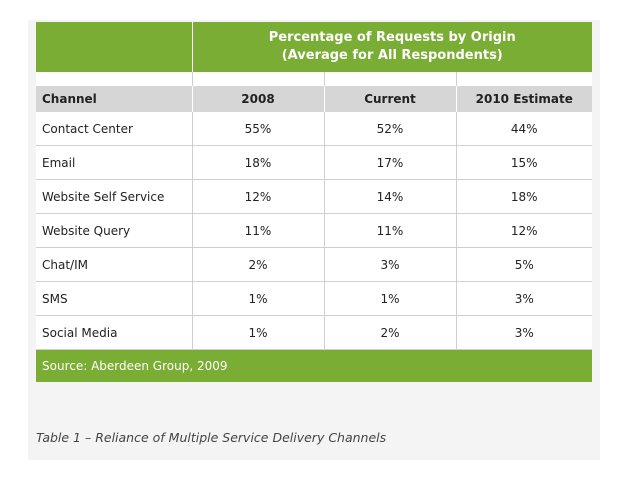  Describe the element at coordinates (114, 332) in the screenshot. I see `channel-cell: Social Media` at that location.